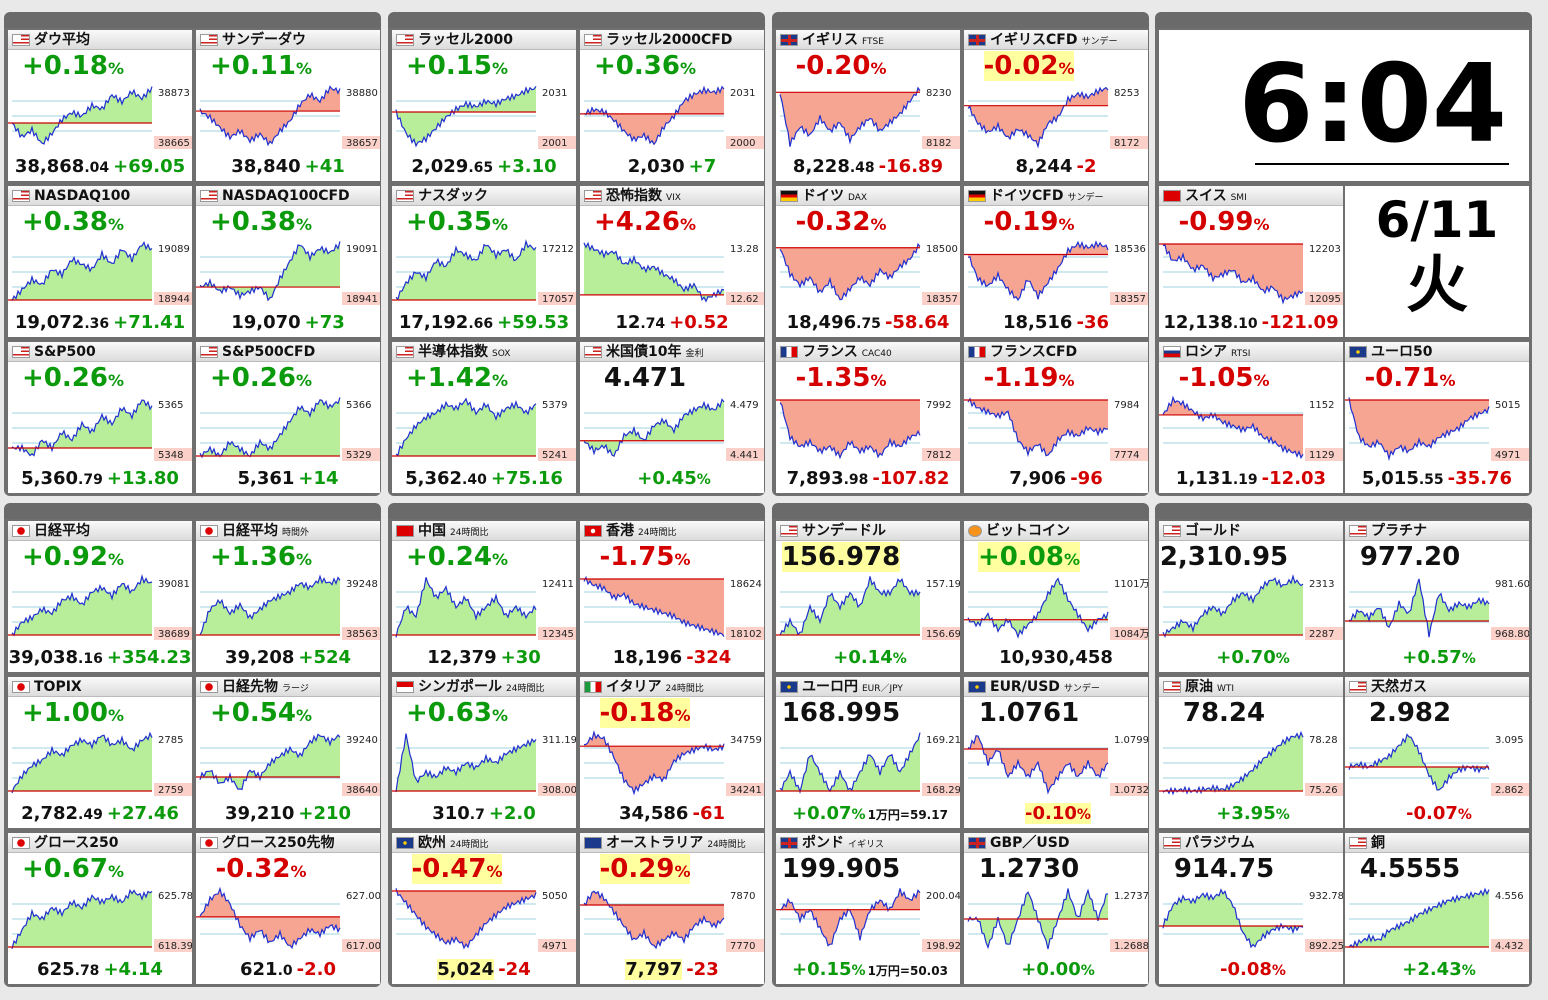  Describe the element at coordinates (288, 658) in the screenshot. I see `price-footer: 39,208 +524` at that location.